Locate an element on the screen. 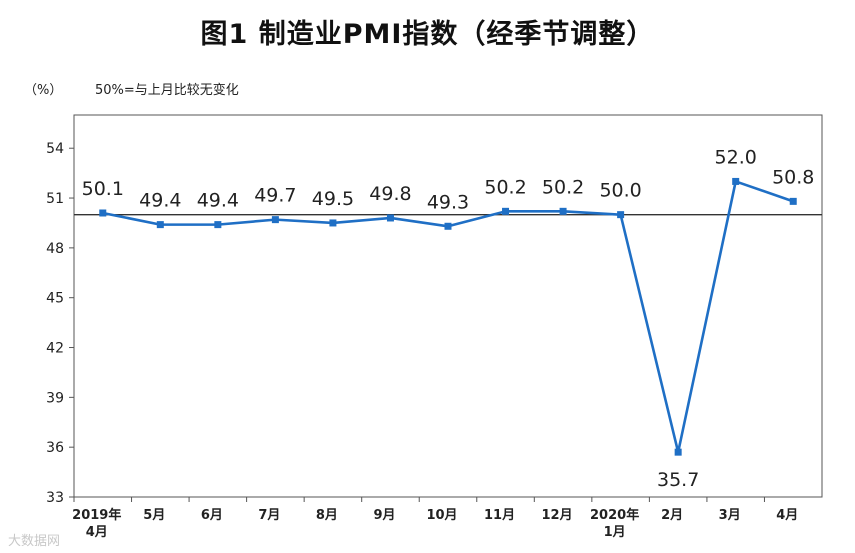 The image size is (855, 553). y-tick-label: 42 is located at coordinates (55, 349).